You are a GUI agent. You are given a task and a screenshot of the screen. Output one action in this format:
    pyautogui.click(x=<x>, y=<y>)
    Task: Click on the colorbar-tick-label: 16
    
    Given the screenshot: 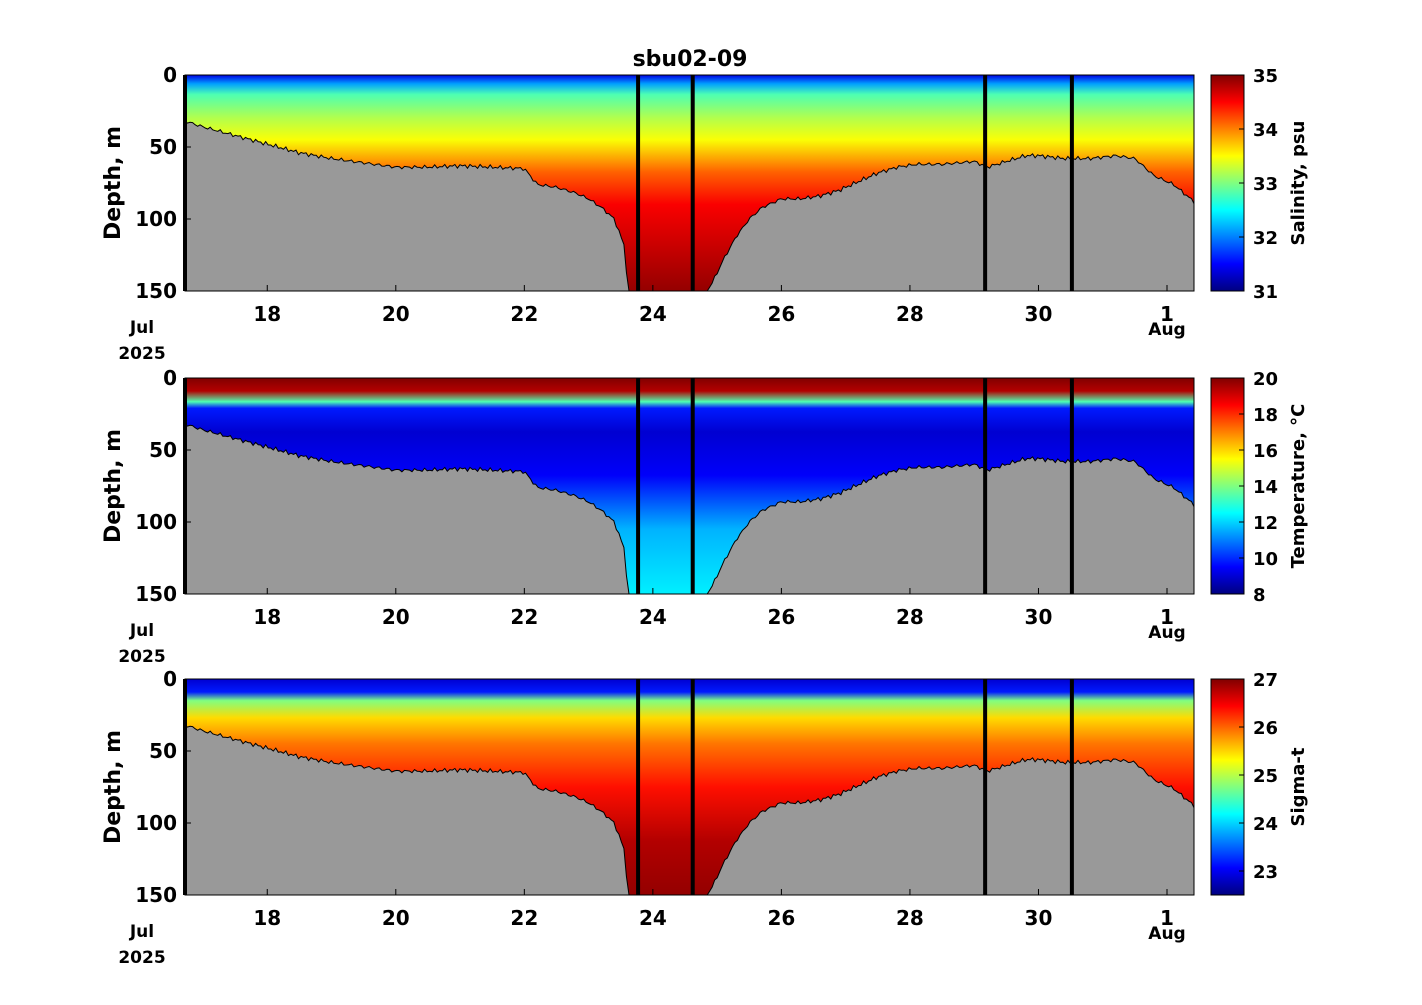 What is the action you would take?
    pyautogui.click(x=1265, y=451)
    